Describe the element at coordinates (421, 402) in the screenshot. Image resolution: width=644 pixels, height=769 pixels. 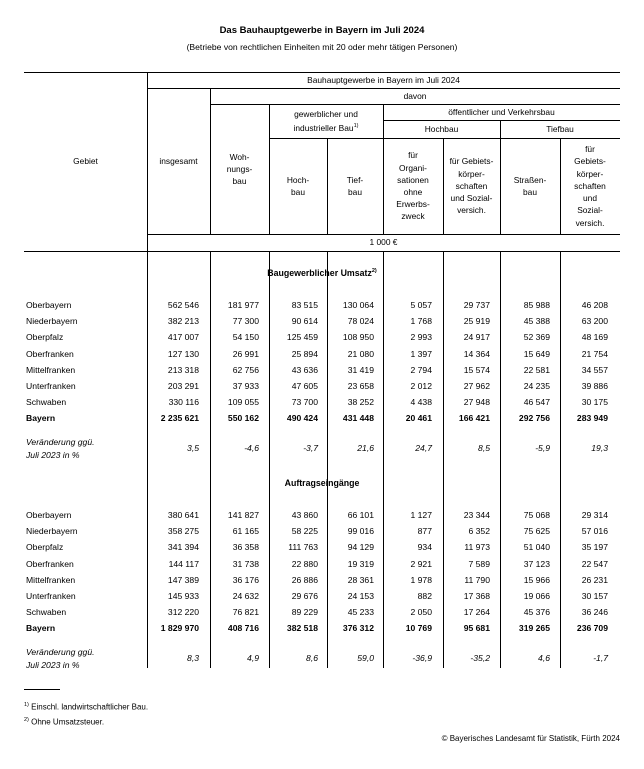
I see `table-cell: 4 438` at that location.